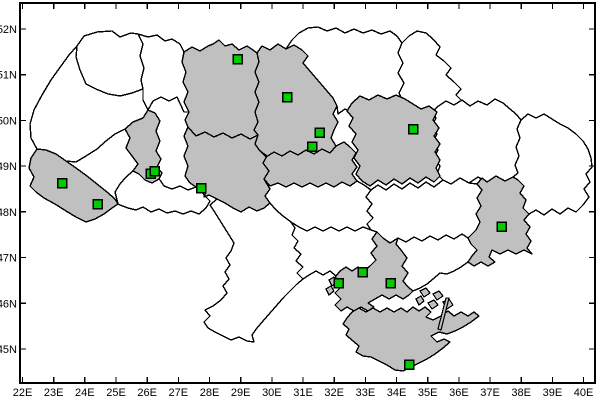  I want to click on y-tick-label: 46N, so click(8, 304).